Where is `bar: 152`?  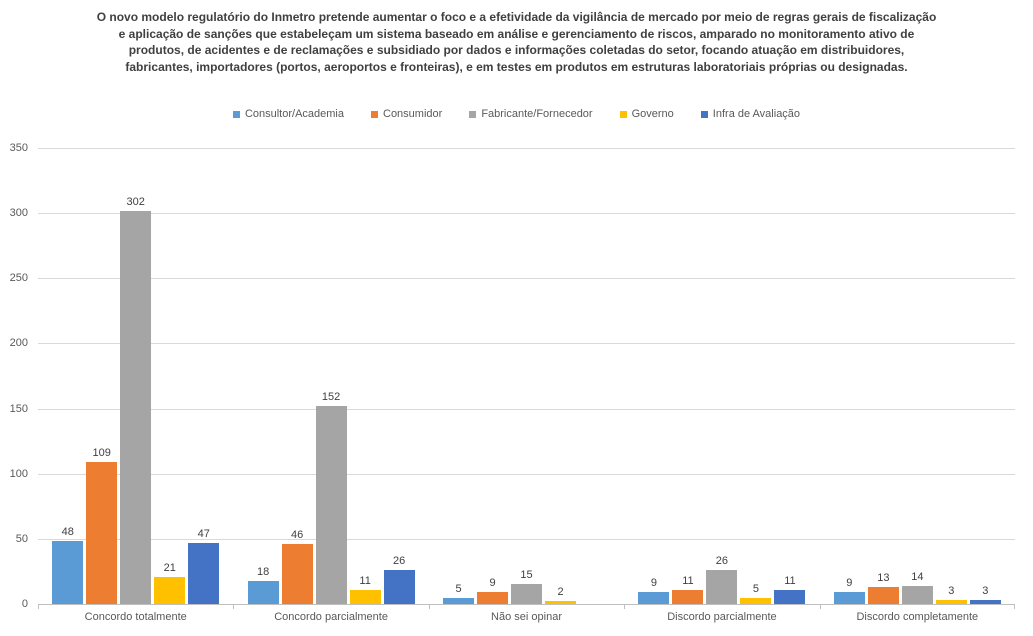 bar: 152 is located at coordinates (331, 497).